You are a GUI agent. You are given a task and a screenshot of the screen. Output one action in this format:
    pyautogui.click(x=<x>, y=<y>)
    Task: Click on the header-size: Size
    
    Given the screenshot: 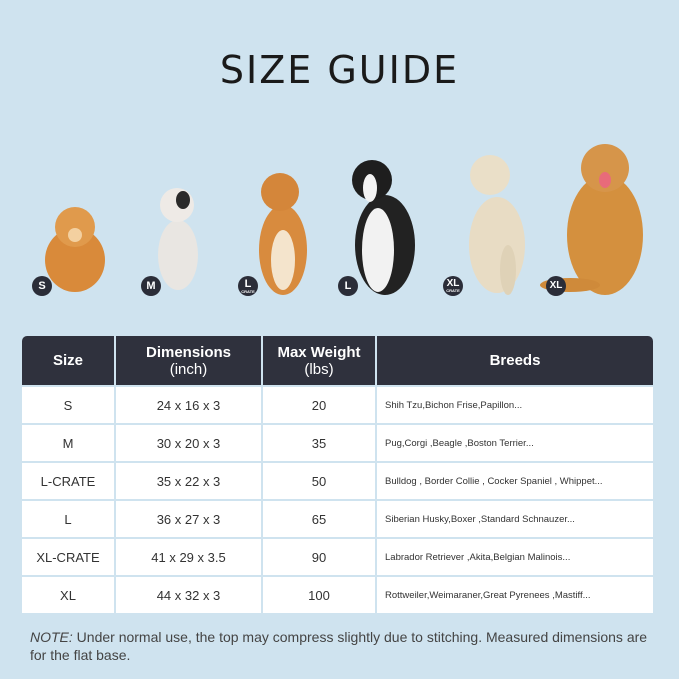 What is the action you would take?
    pyautogui.click(x=68, y=360)
    